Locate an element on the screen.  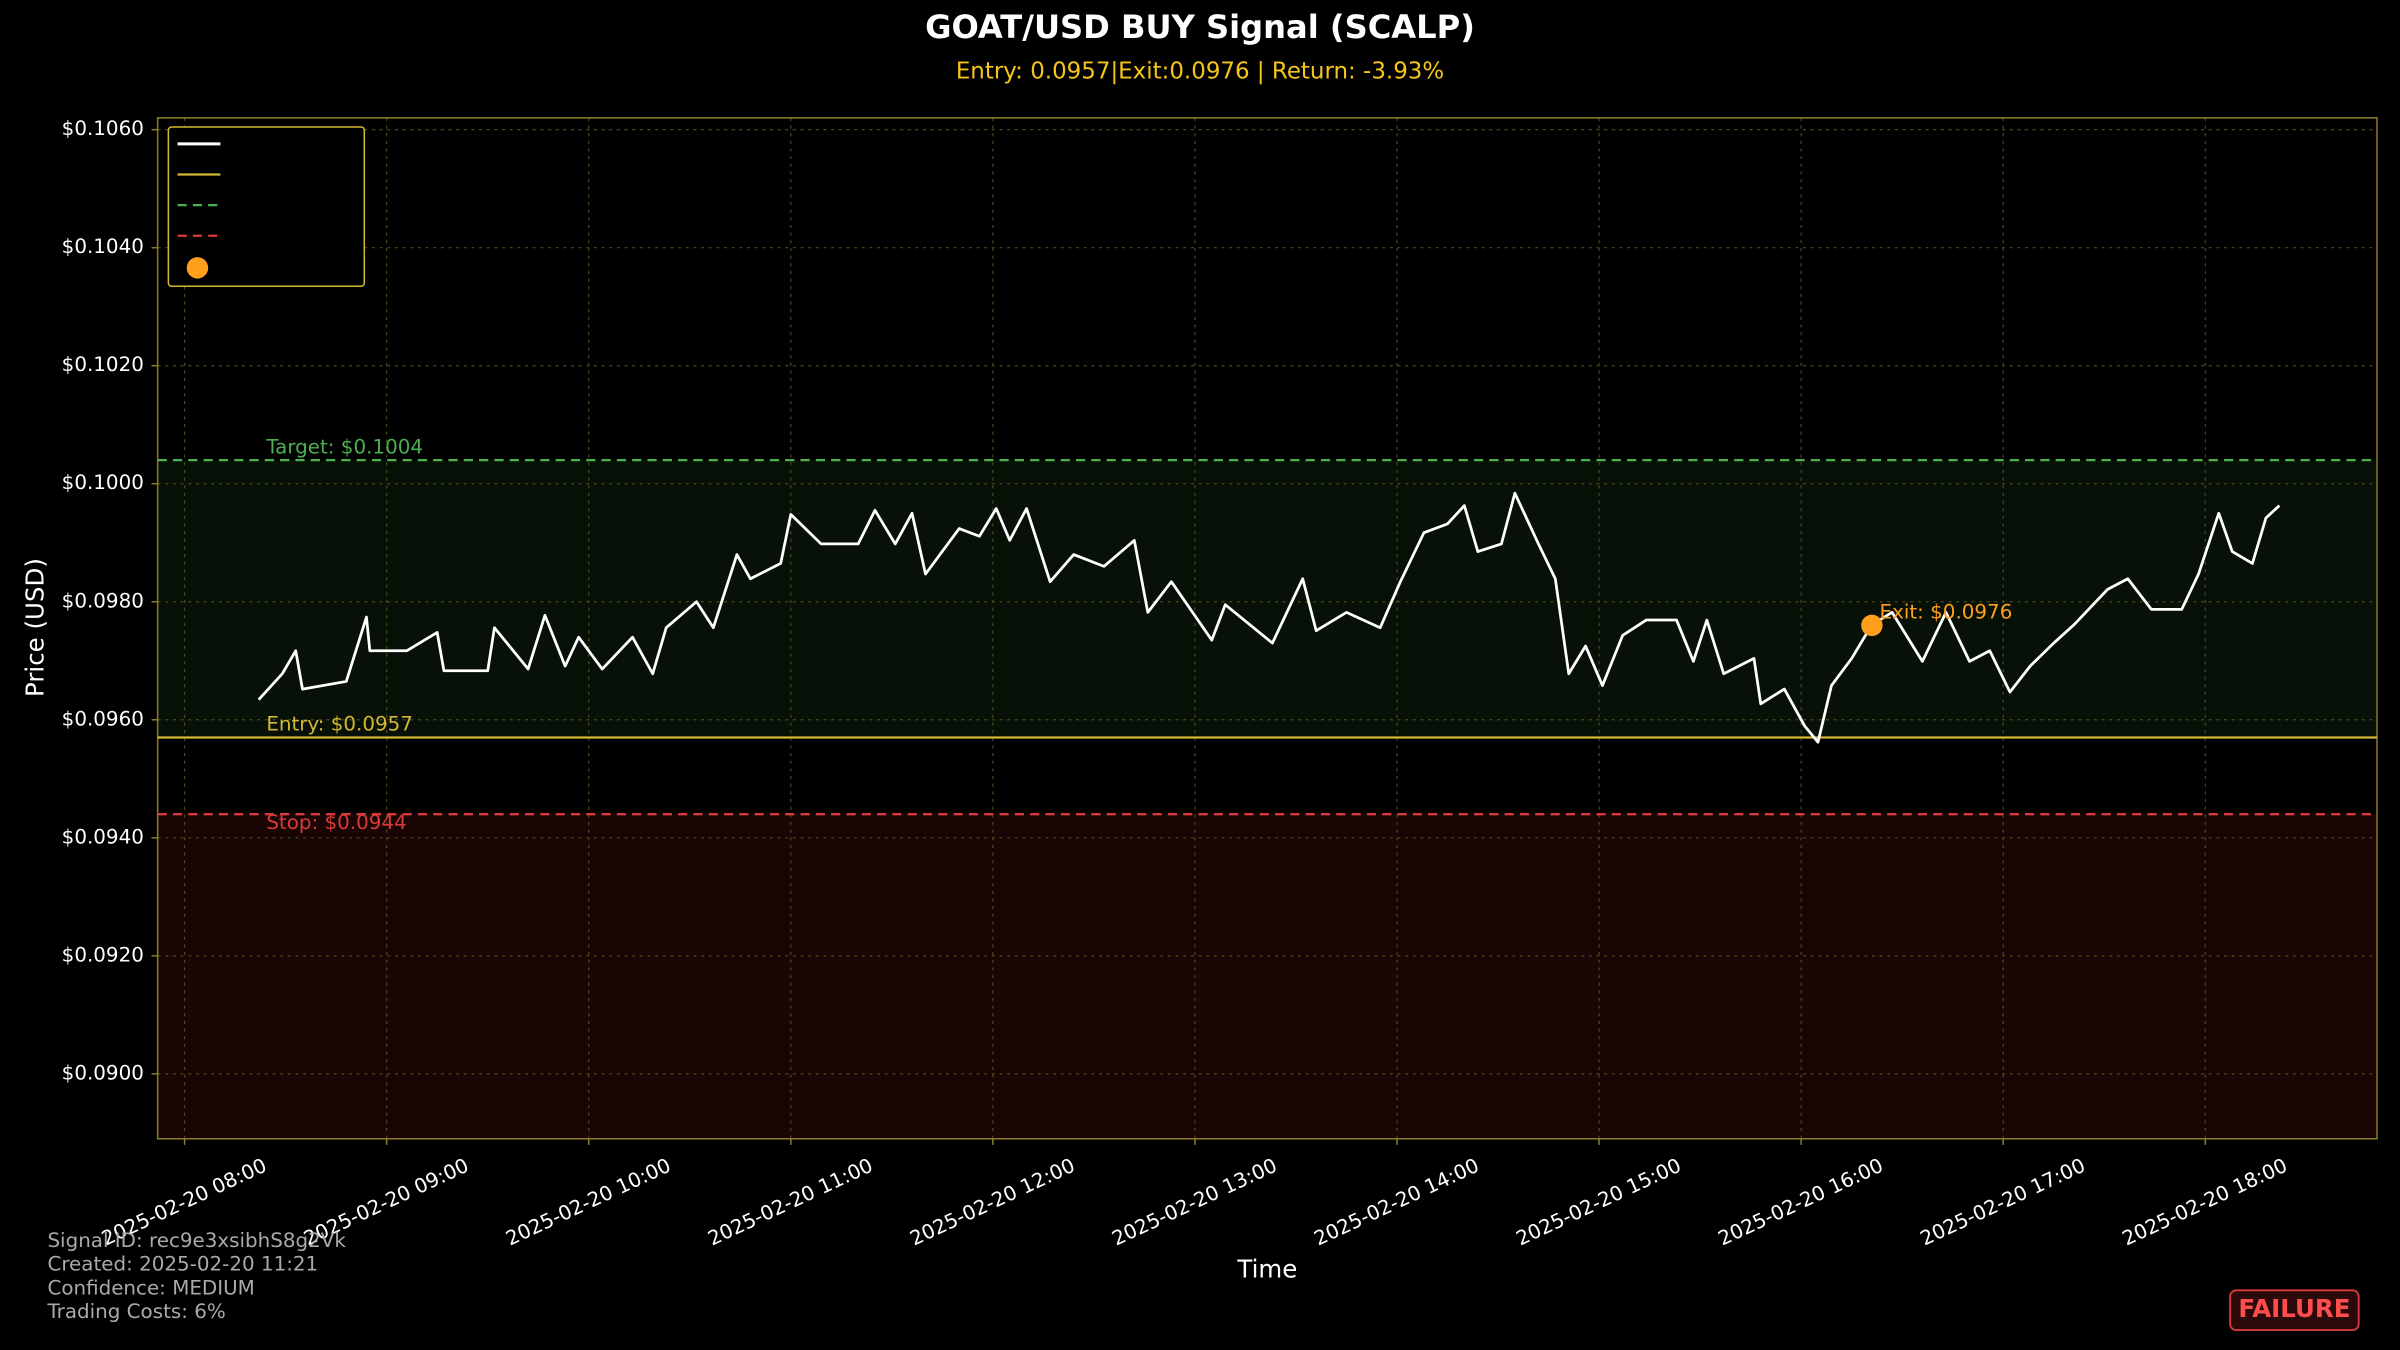
y-tick-label: $0.0960 is located at coordinates (103, 718).